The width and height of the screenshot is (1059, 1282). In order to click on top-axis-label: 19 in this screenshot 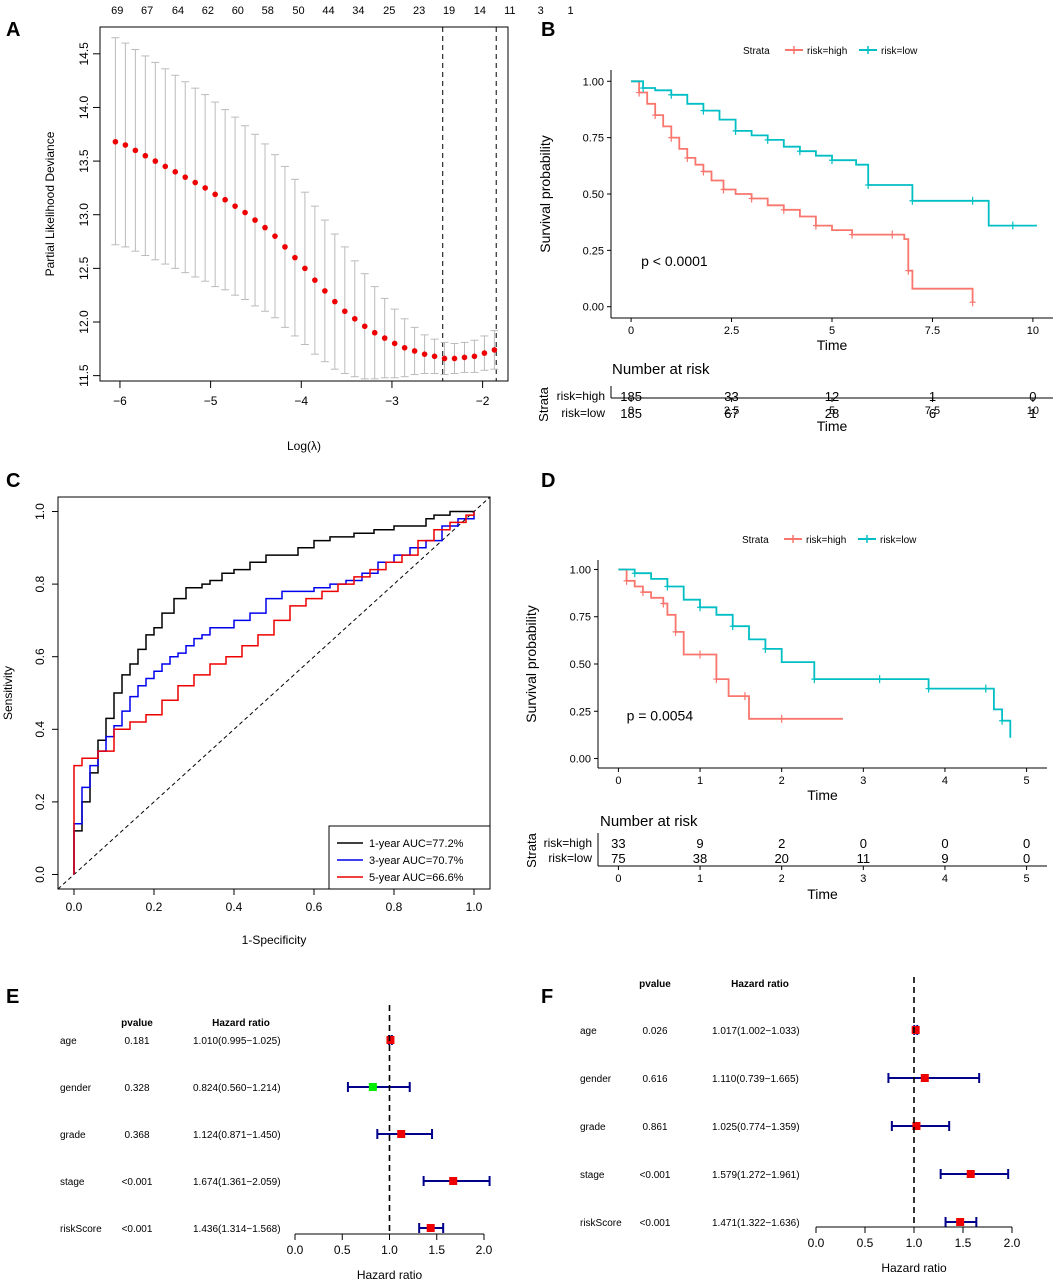, I will do `click(449, 11)`.